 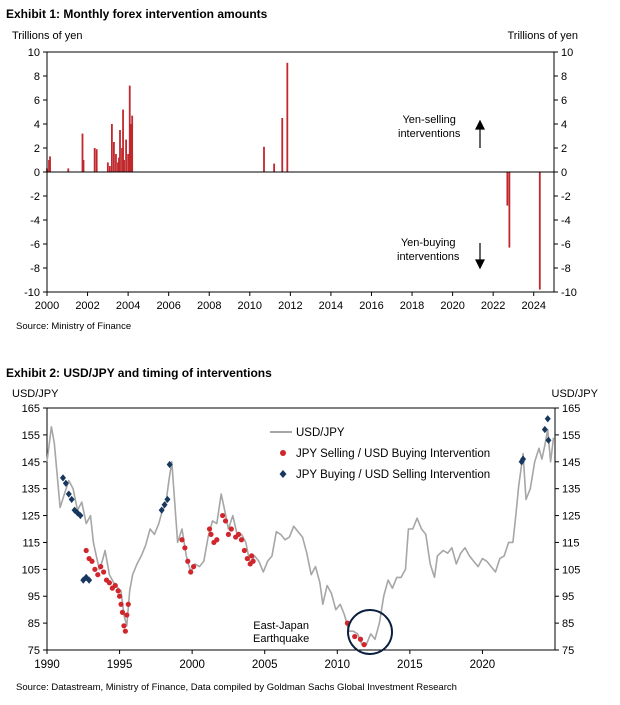 I want to click on y-tick-label-right: 2, so click(x=564, y=149).